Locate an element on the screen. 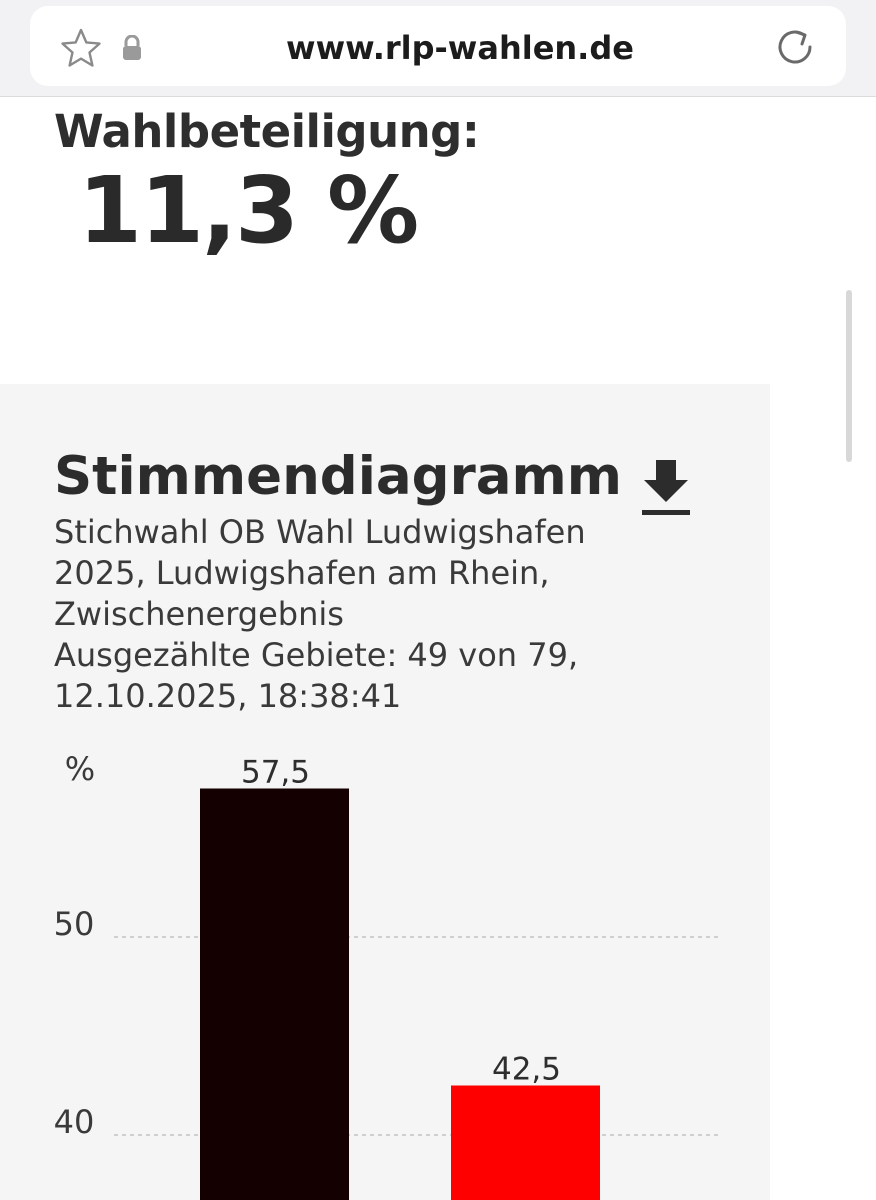 The image size is (876, 1200). lock-icon is located at coordinates (132, 47).